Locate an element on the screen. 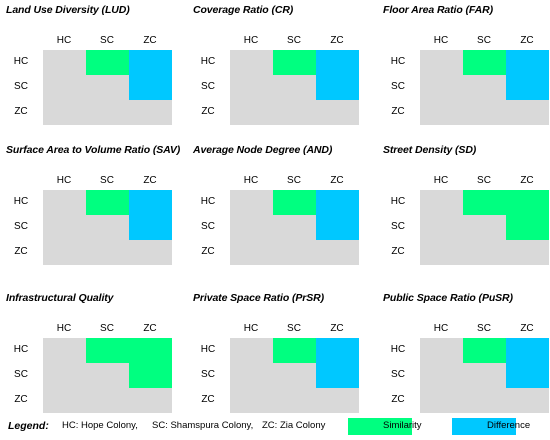 The image size is (550, 440). matrix-cell-zc-hc is located at coordinates (64, 112).